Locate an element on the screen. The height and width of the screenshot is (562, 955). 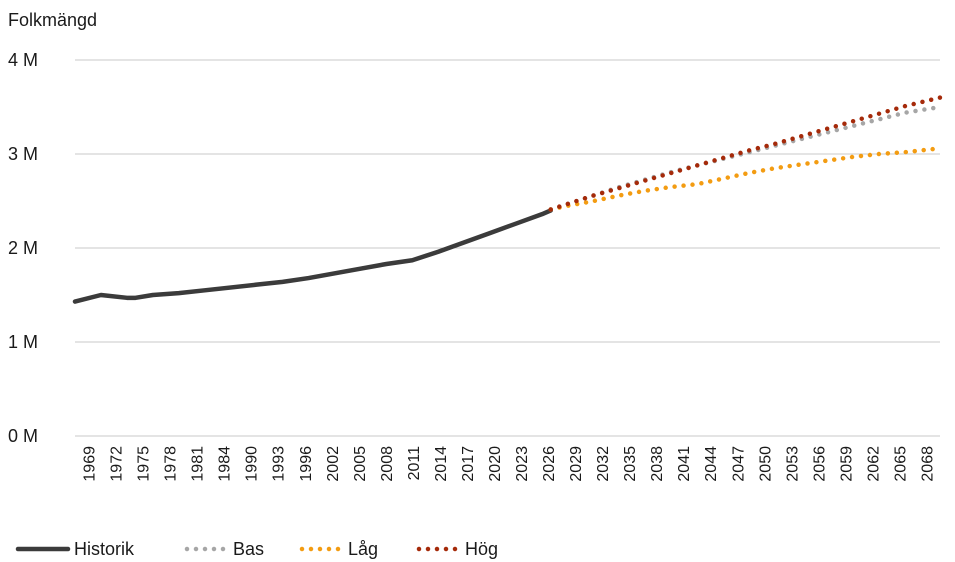
x-tick-label: 2053 is located at coordinates (792, 464).